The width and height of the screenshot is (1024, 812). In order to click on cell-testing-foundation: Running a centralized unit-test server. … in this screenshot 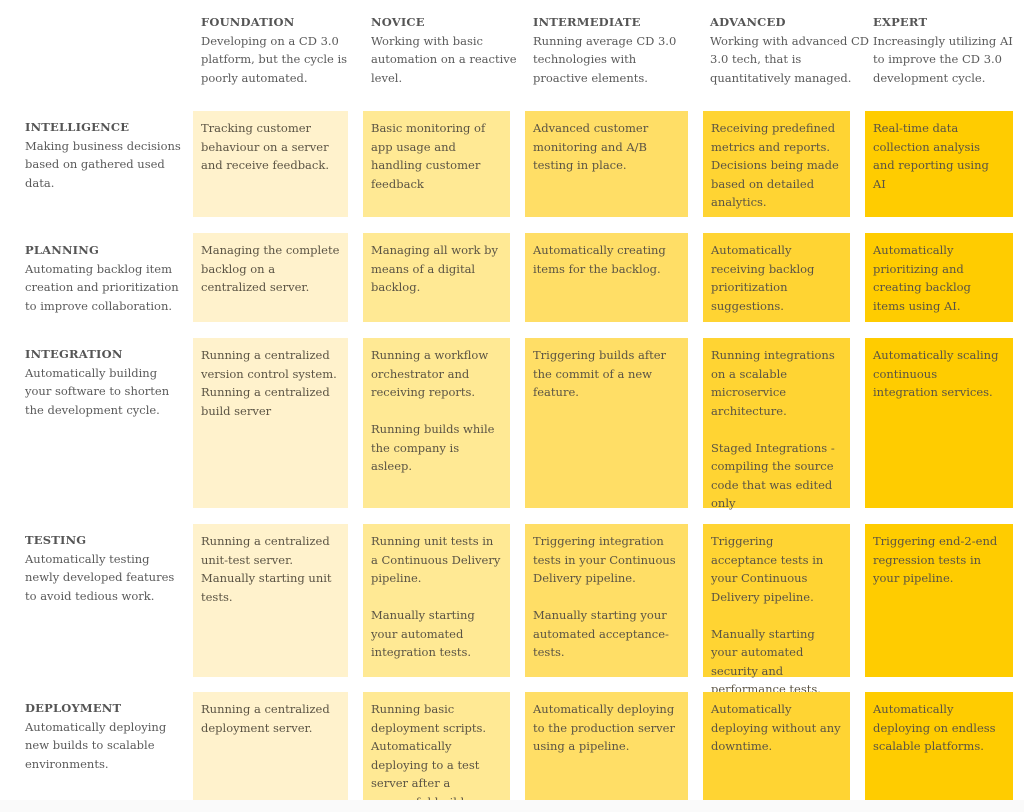, I will do `click(270, 600)`.